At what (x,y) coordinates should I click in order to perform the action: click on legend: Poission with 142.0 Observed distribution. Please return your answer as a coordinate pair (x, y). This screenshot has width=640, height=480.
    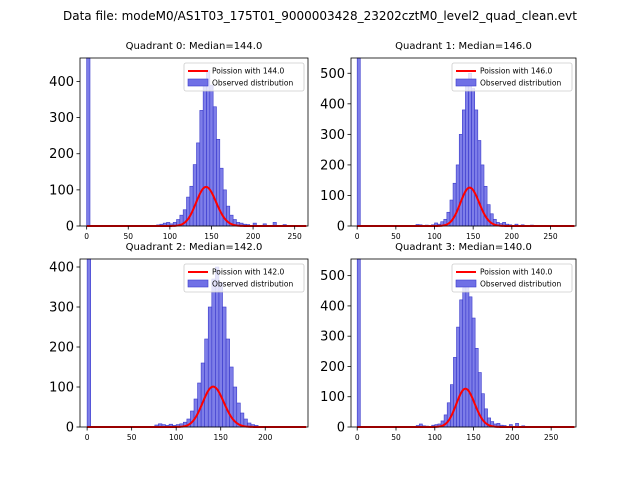
    Looking at the image, I should click on (244, 278).